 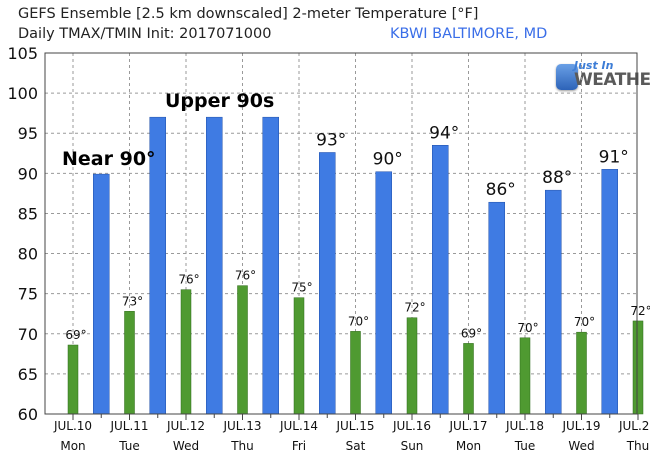 I want to click on y-tick-label: 105, so click(x=22, y=53).